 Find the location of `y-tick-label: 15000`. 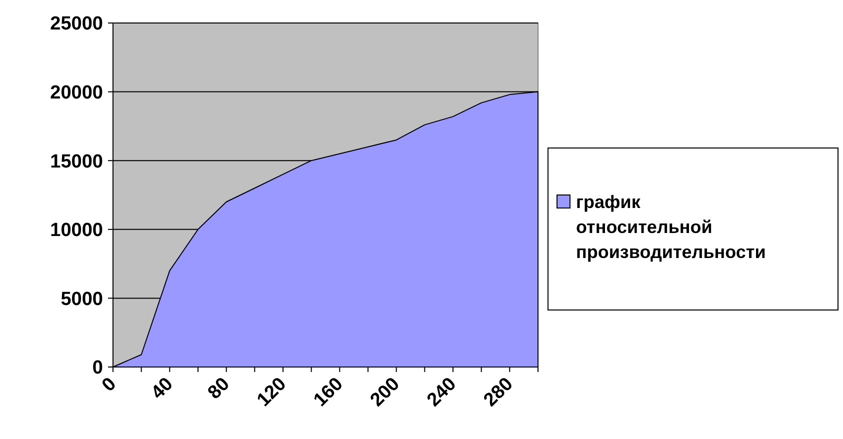

y-tick-label: 15000 is located at coordinates (76, 161).